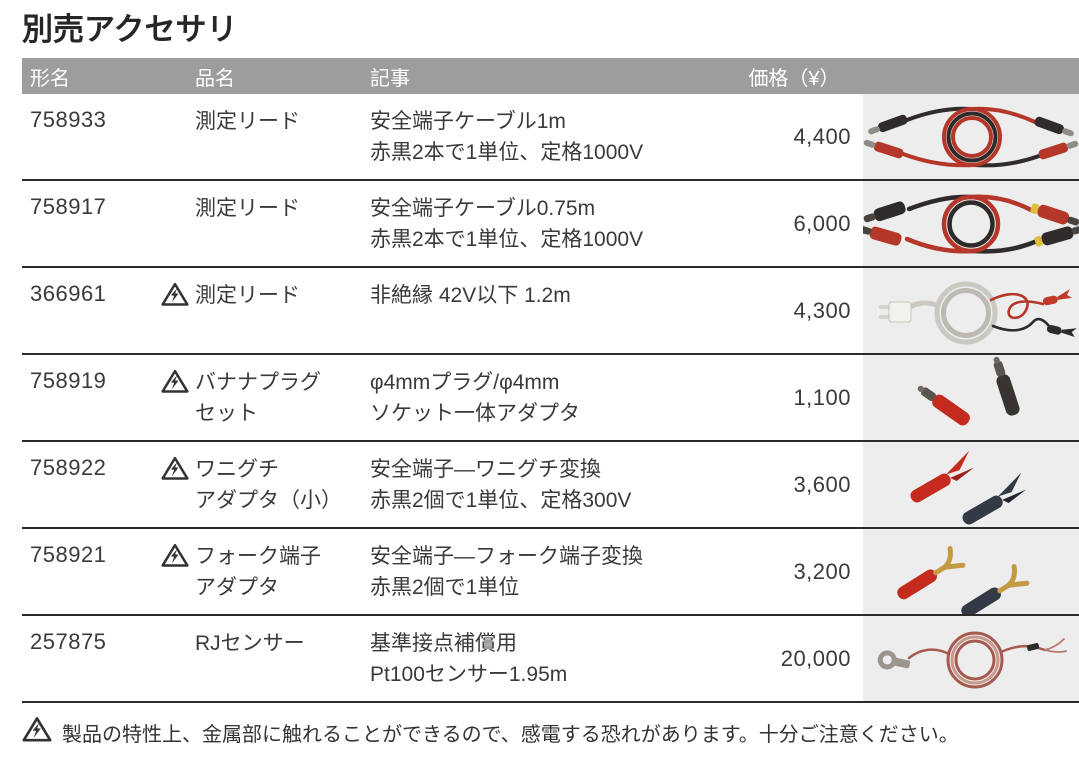 Image resolution: width=1079 pixels, height=774 pixels. I want to click on col-header-model: 形名, so click(50, 78).